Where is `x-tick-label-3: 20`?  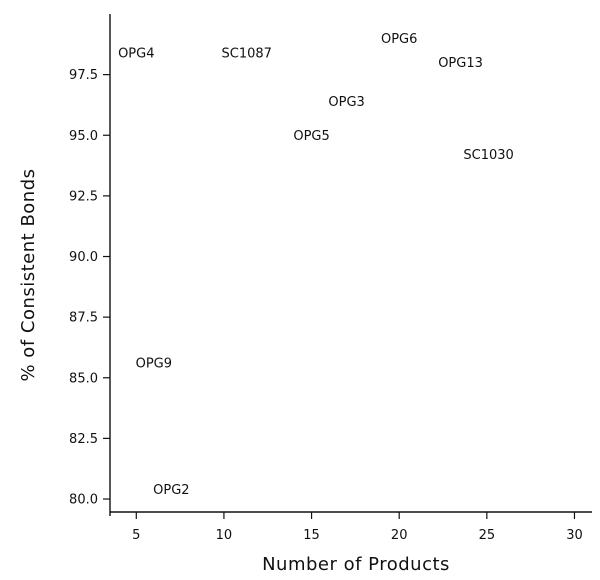 x-tick-label-3: 20 is located at coordinates (399, 535).